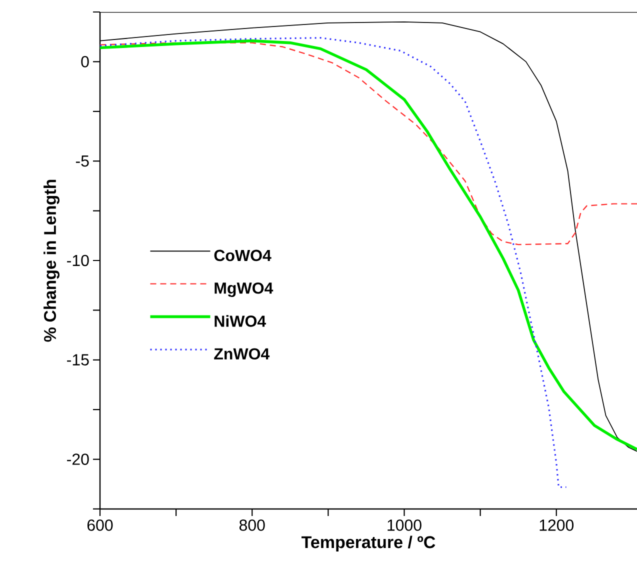 The width and height of the screenshot is (637, 585). I want to click on y-tick-label: -20, so click(78, 459).